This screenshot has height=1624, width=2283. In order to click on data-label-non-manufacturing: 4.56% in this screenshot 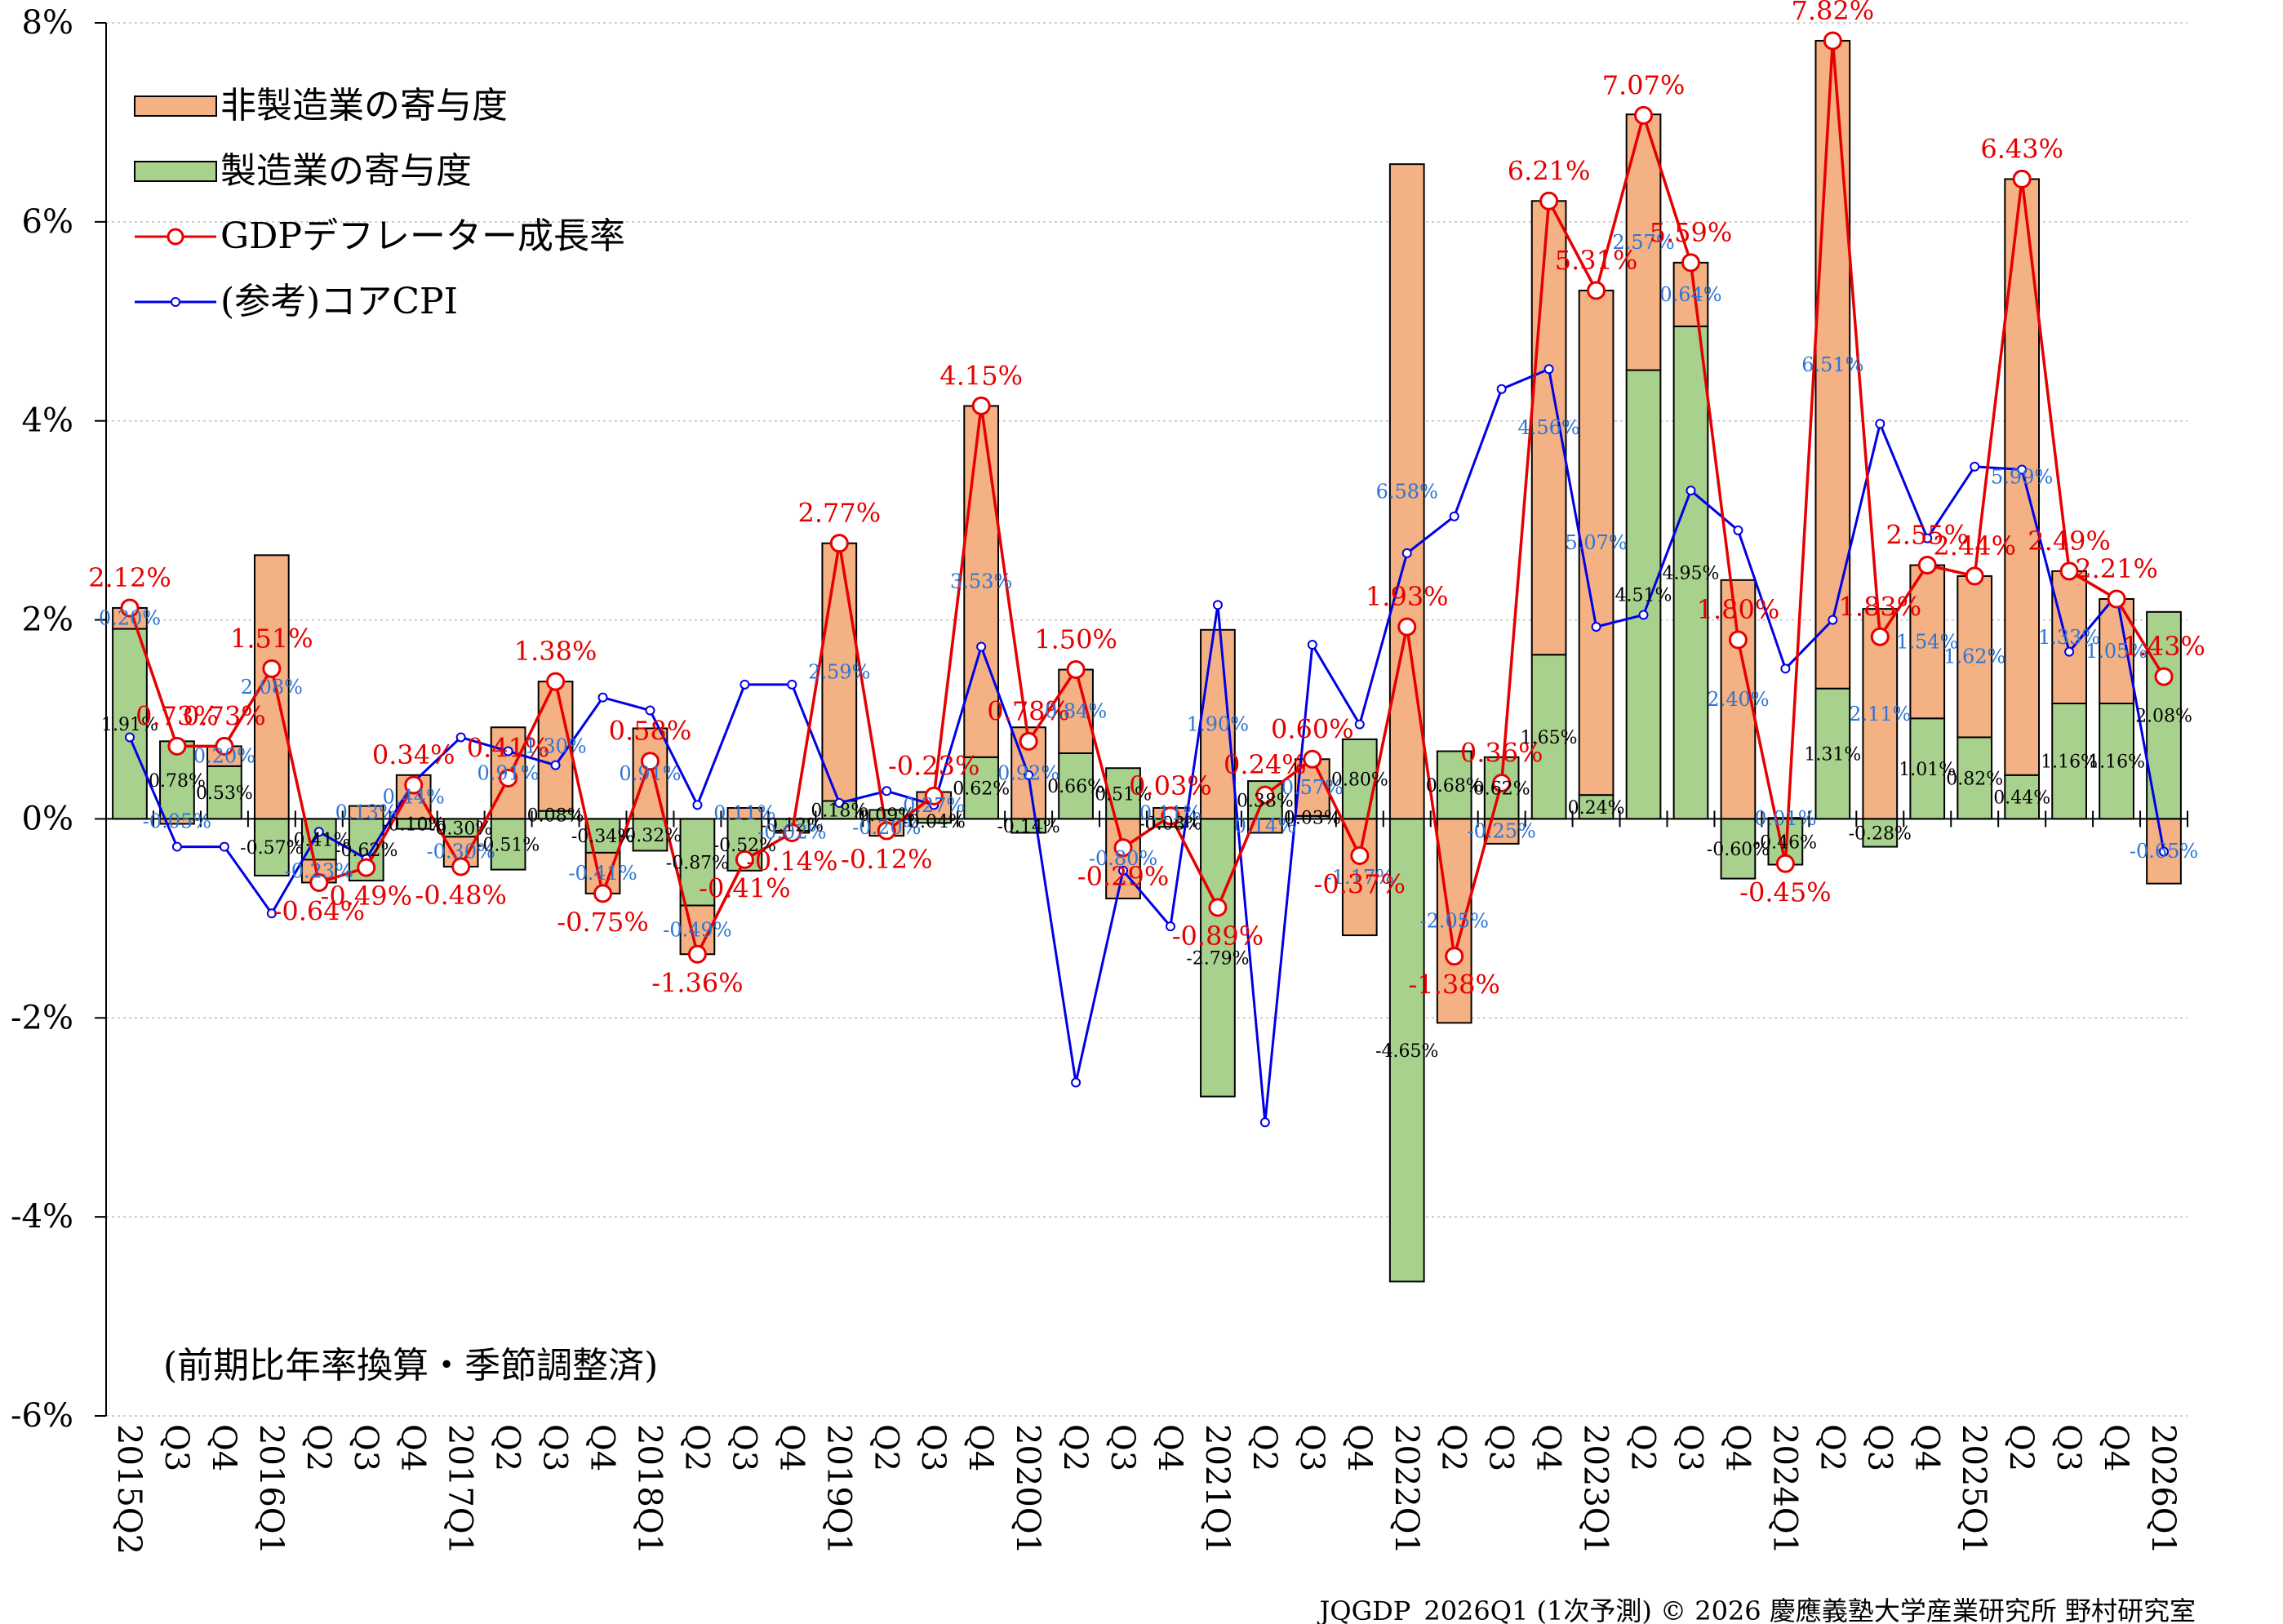, I will do `click(1548, 427)`.